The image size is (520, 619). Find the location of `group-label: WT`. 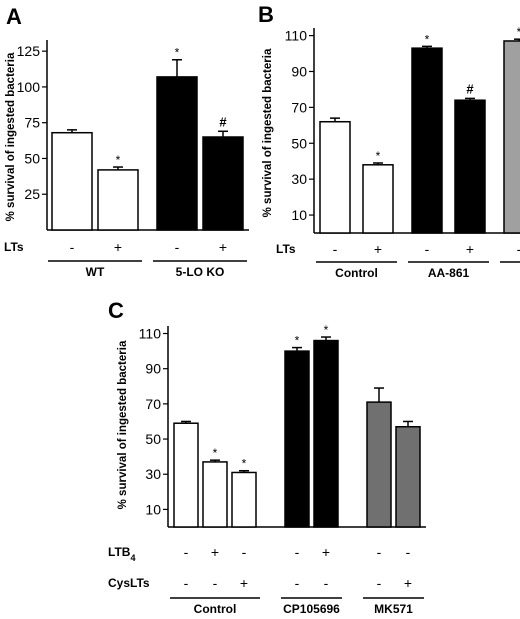

group-label: WT is located at coordinates (95, 272).